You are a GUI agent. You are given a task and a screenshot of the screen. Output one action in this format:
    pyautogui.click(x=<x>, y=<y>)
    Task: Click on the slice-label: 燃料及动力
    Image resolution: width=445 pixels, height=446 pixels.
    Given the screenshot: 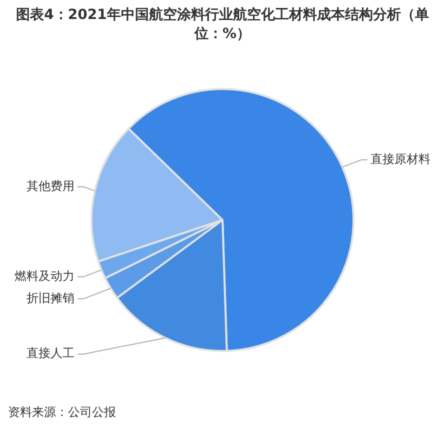 What is the action you would take?
    pyautogui.click(x=44, y=275)
    